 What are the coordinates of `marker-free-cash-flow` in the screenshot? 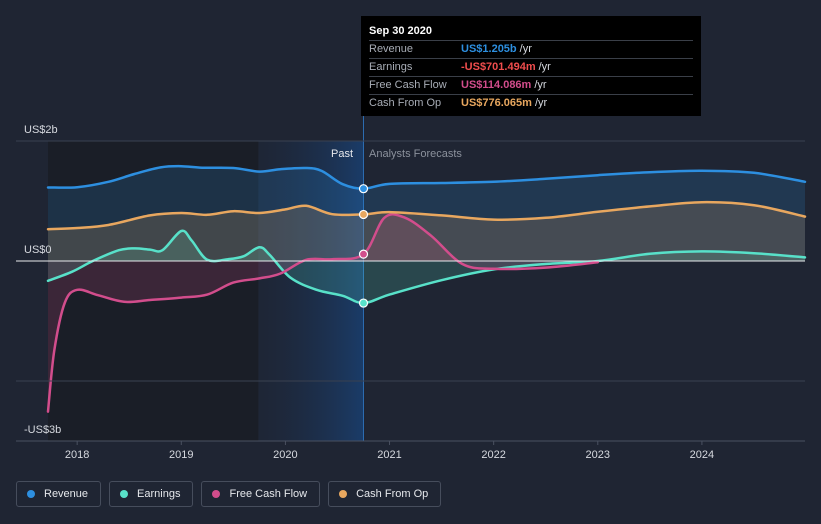 It's located at (363, 254).